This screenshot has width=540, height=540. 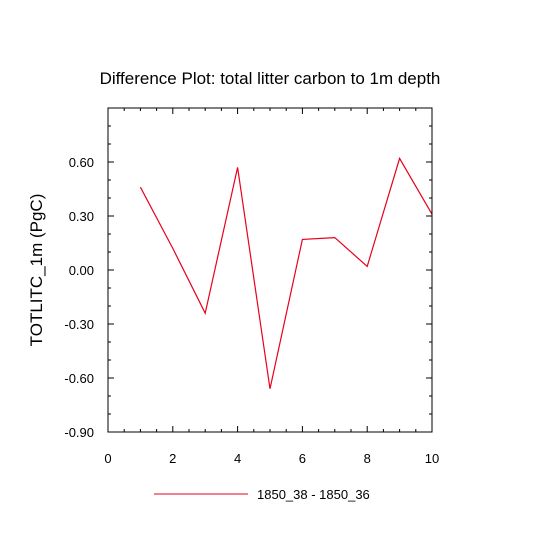 I want to click on y-tick-label: -0.30, so click(x=79, y=324).